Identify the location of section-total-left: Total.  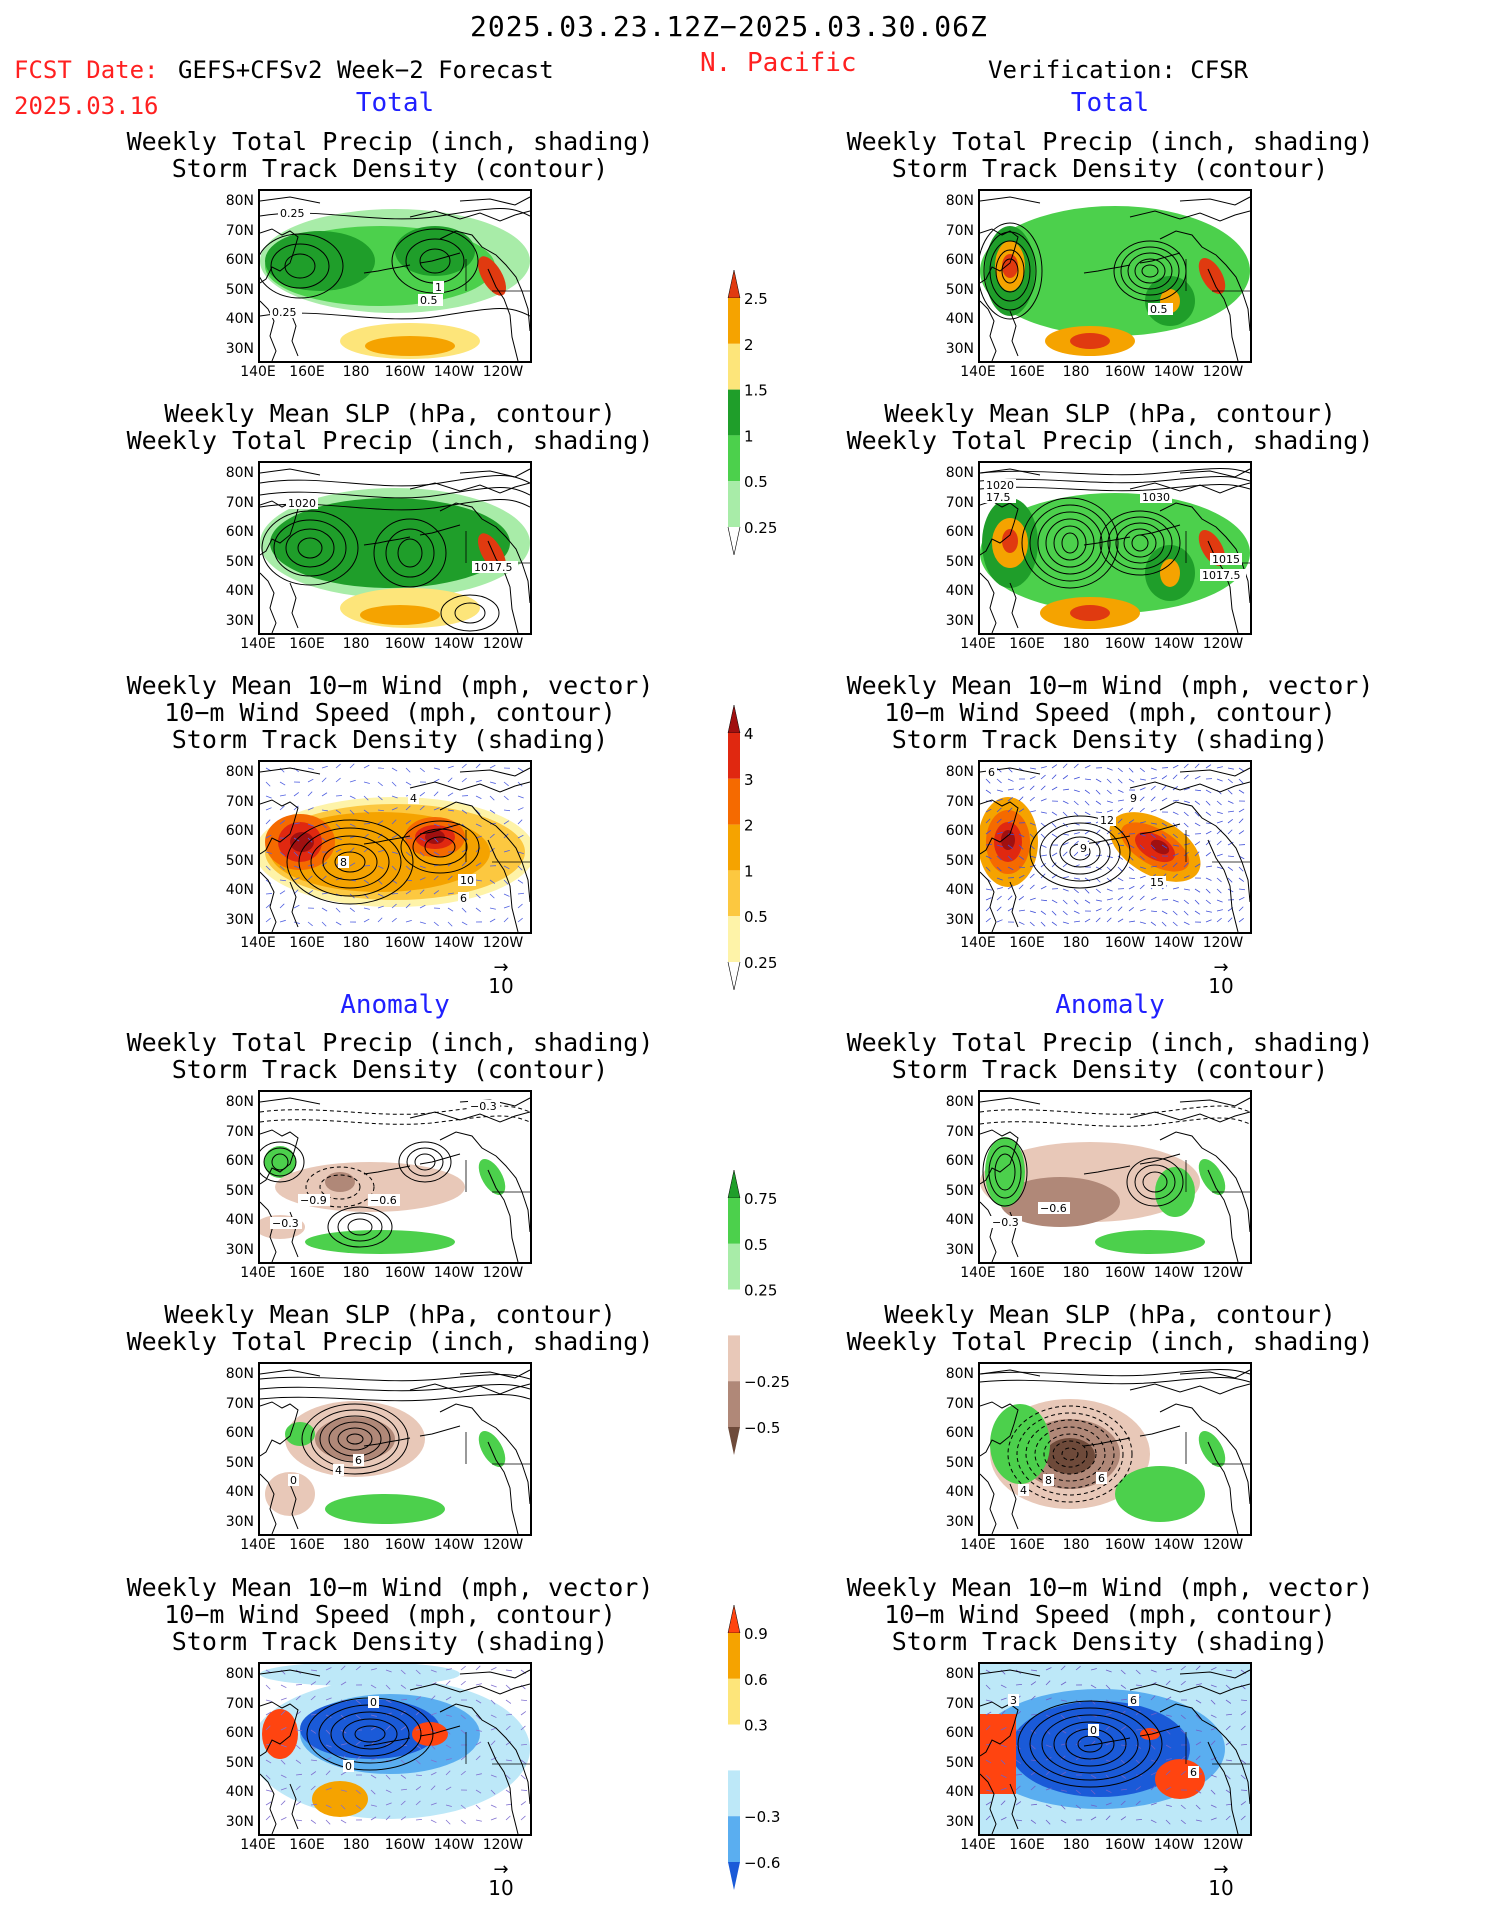
(395, 103).